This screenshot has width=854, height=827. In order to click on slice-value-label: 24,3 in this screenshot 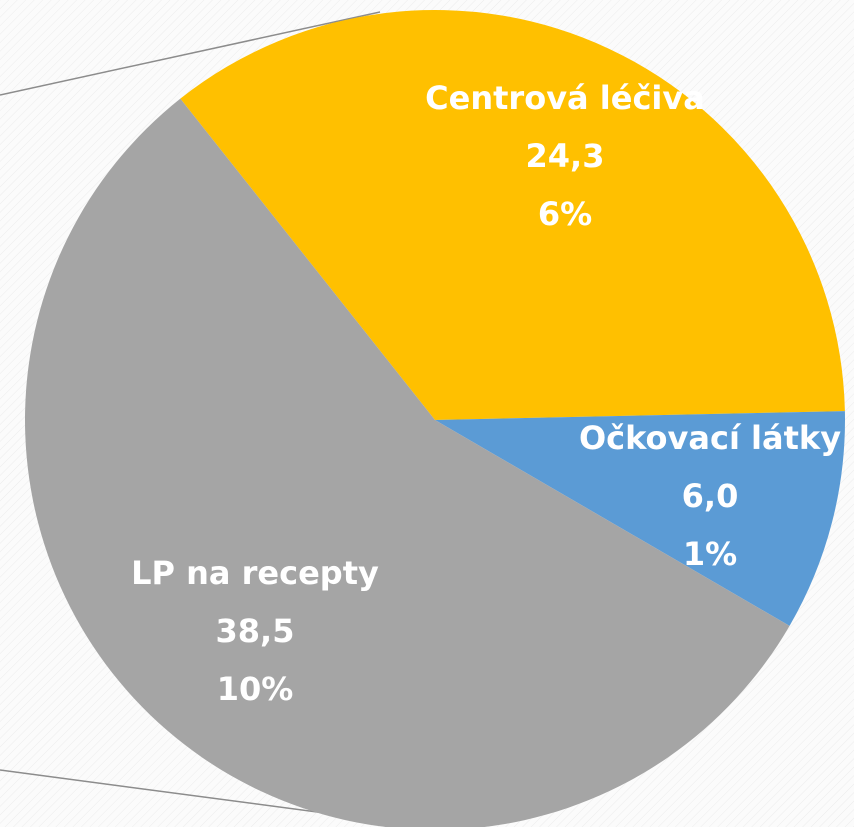, I will do `click(565, 156)`.